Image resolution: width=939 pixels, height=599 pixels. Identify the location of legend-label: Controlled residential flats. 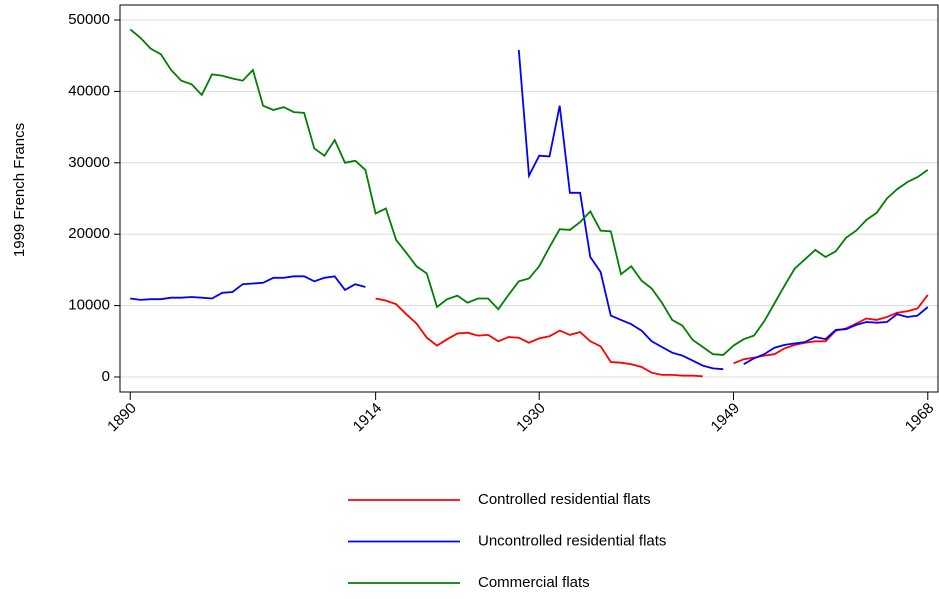
(564, 499).